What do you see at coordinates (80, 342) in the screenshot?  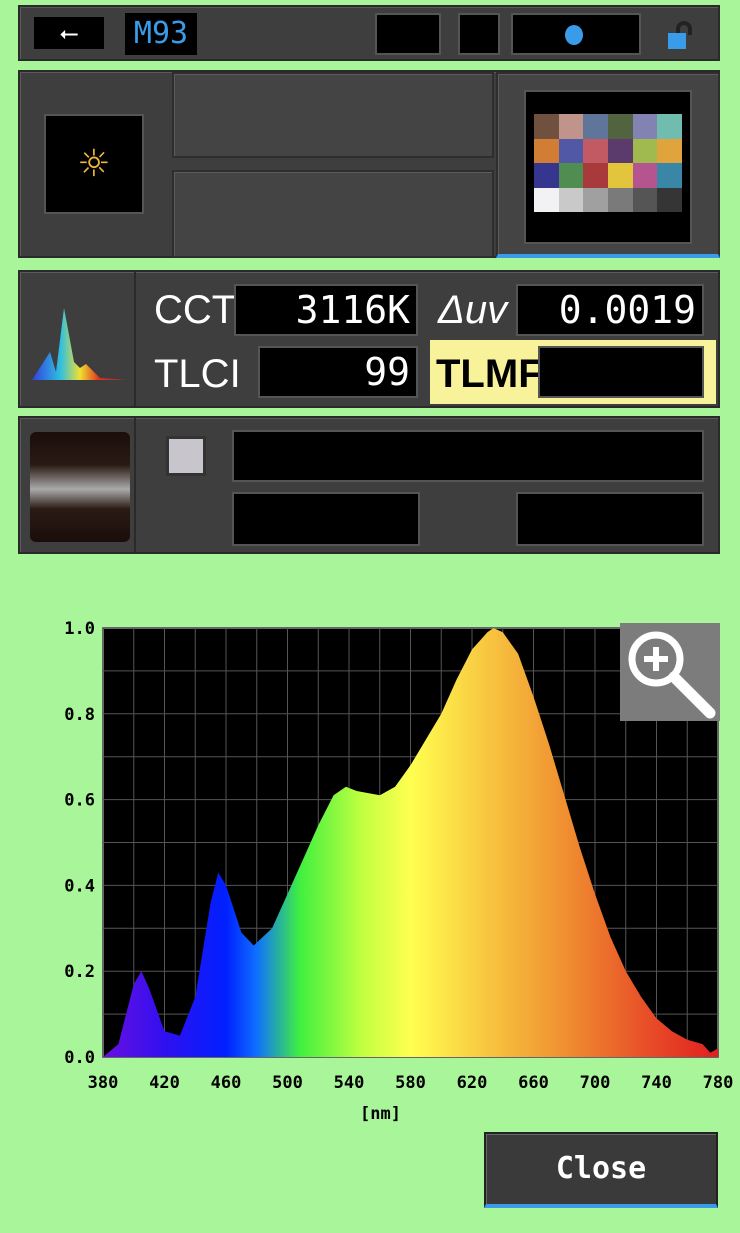 I see `spectrum-icon` at bounding box center [80, 342].